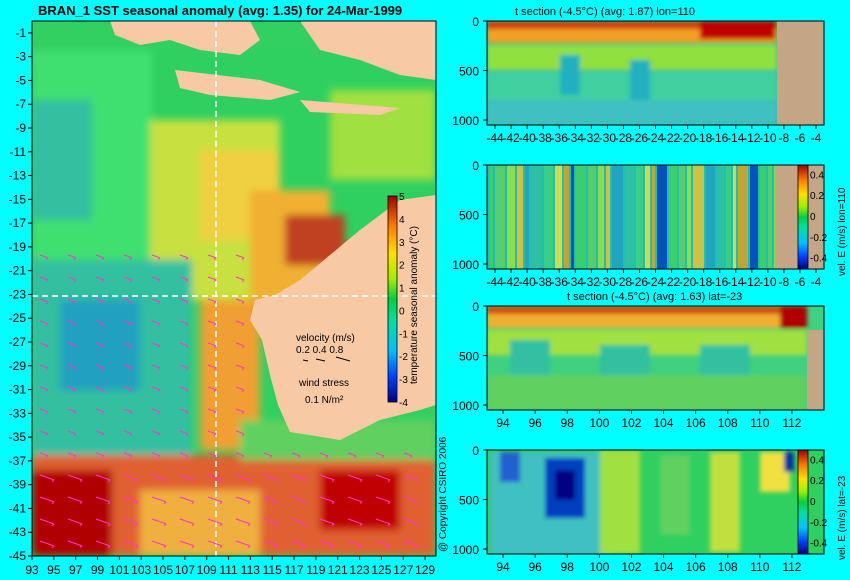  What do you see at coordinates (495, 138) in the screenshot?
I see `section-x-tick-label: -44` at bounding box center [495, 138].